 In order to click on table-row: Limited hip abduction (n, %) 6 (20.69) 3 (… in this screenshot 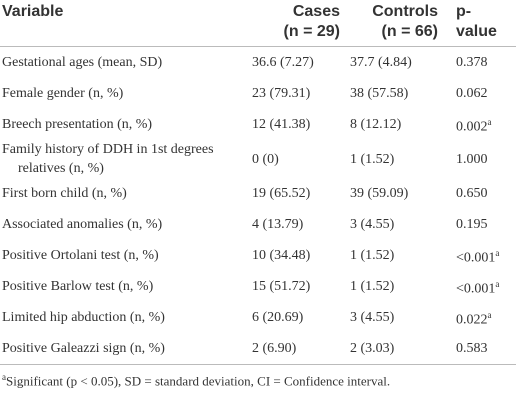, I will do `click(258, 317)`.